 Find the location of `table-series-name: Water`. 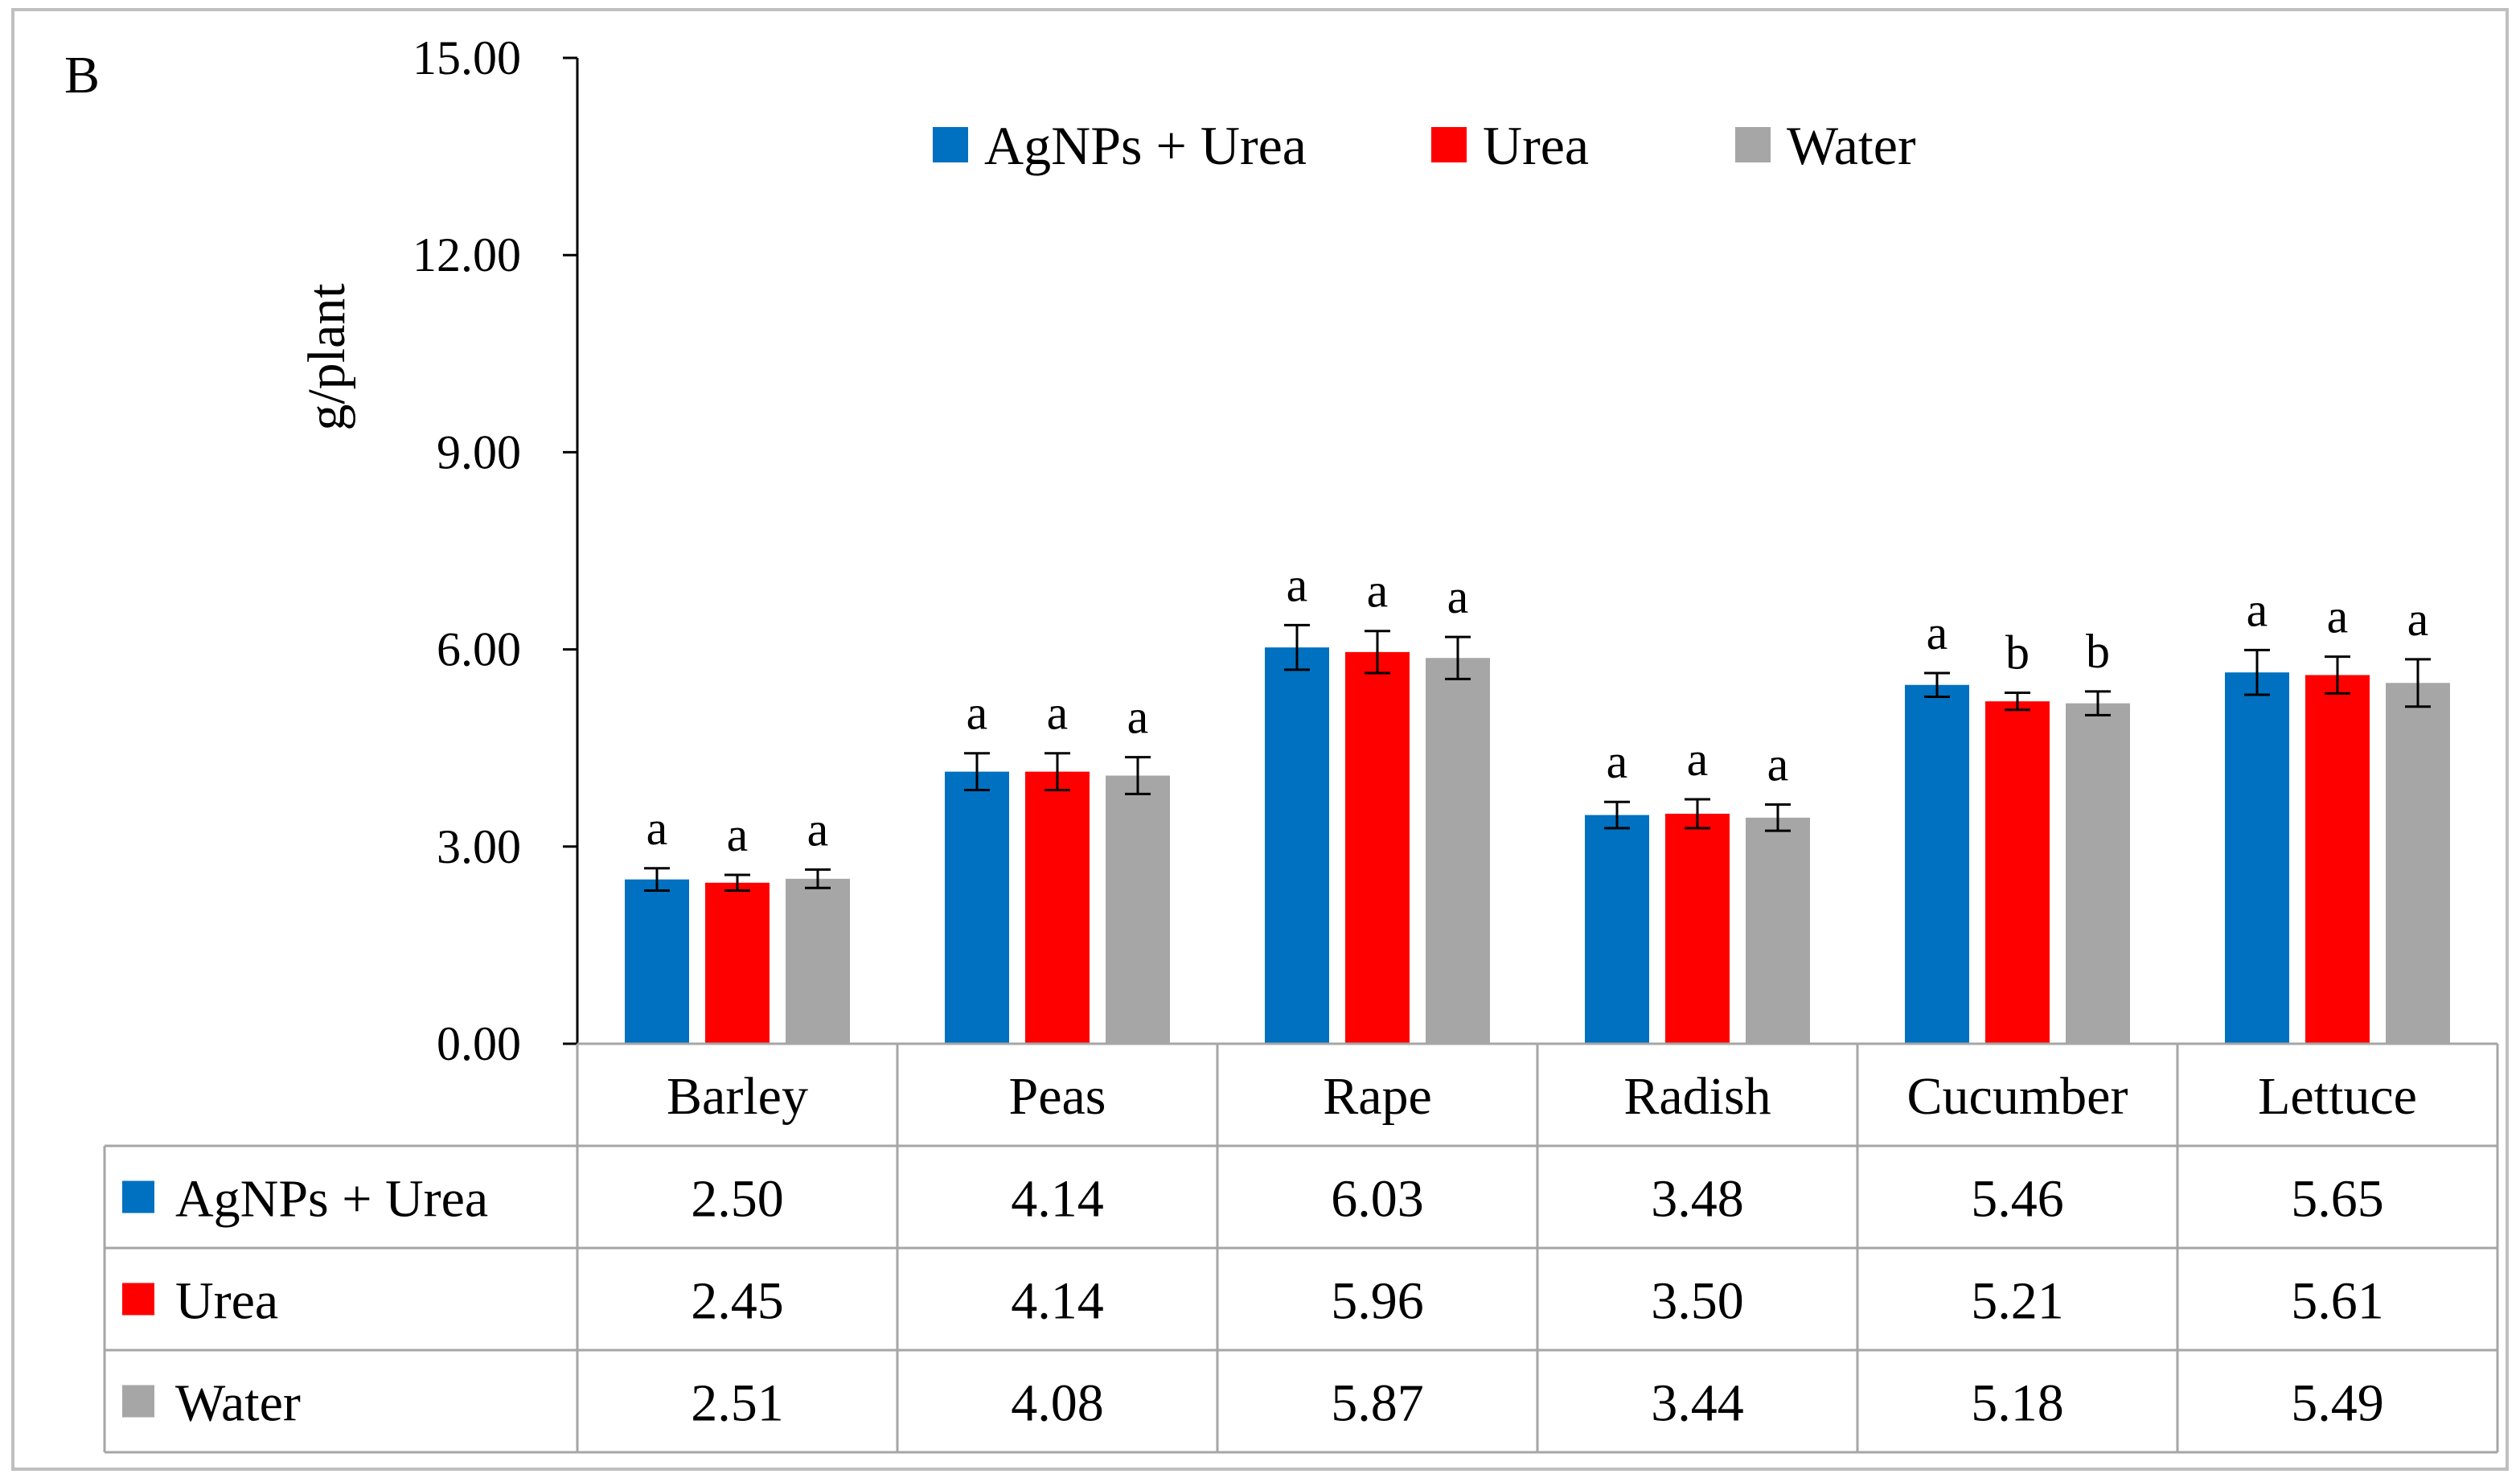

table-series-name: Water is located at coordinates (238, 1403).